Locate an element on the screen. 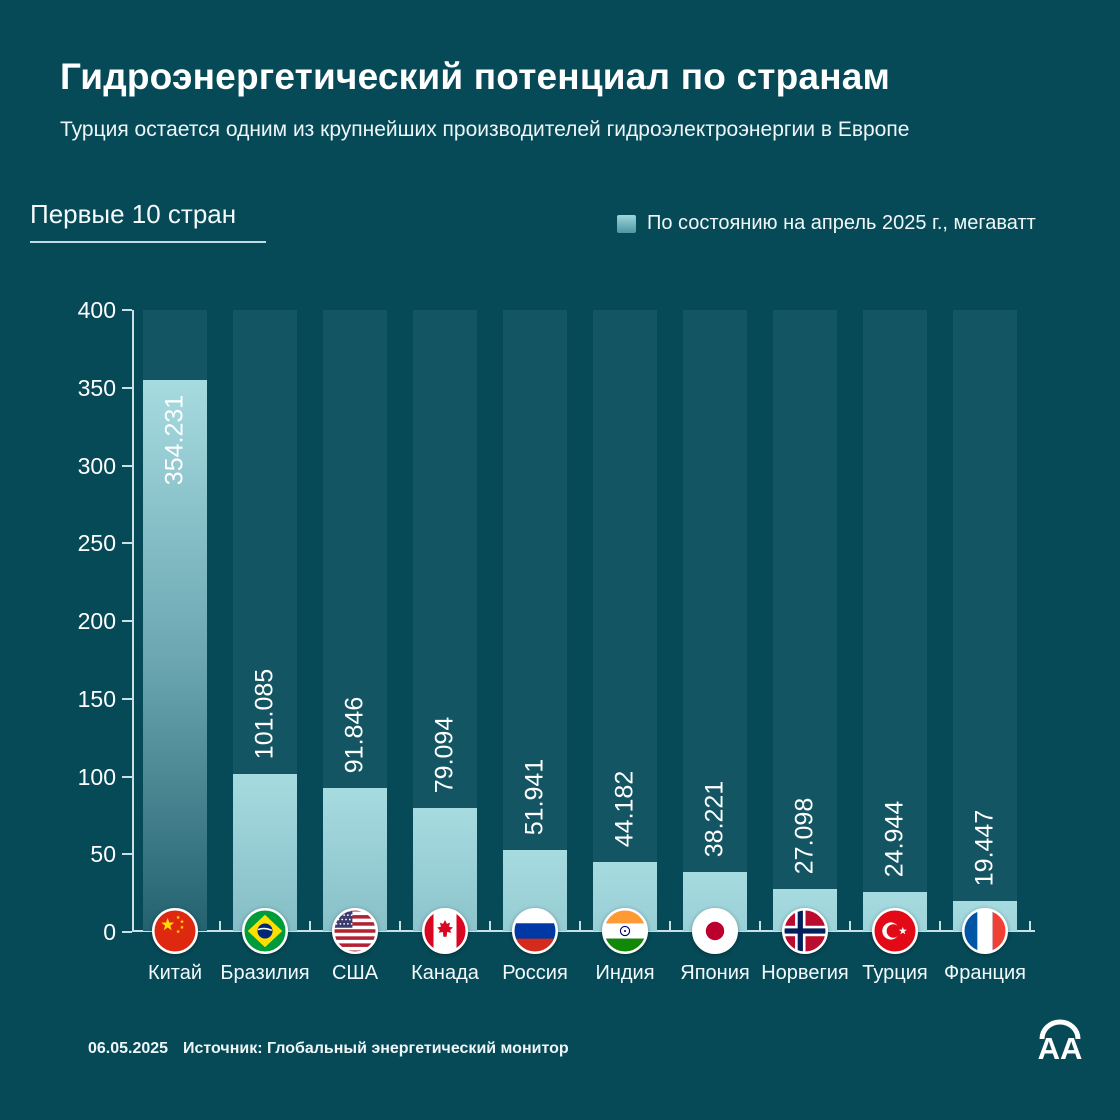  flag-russia-icon is located at coordinates (535, 931).